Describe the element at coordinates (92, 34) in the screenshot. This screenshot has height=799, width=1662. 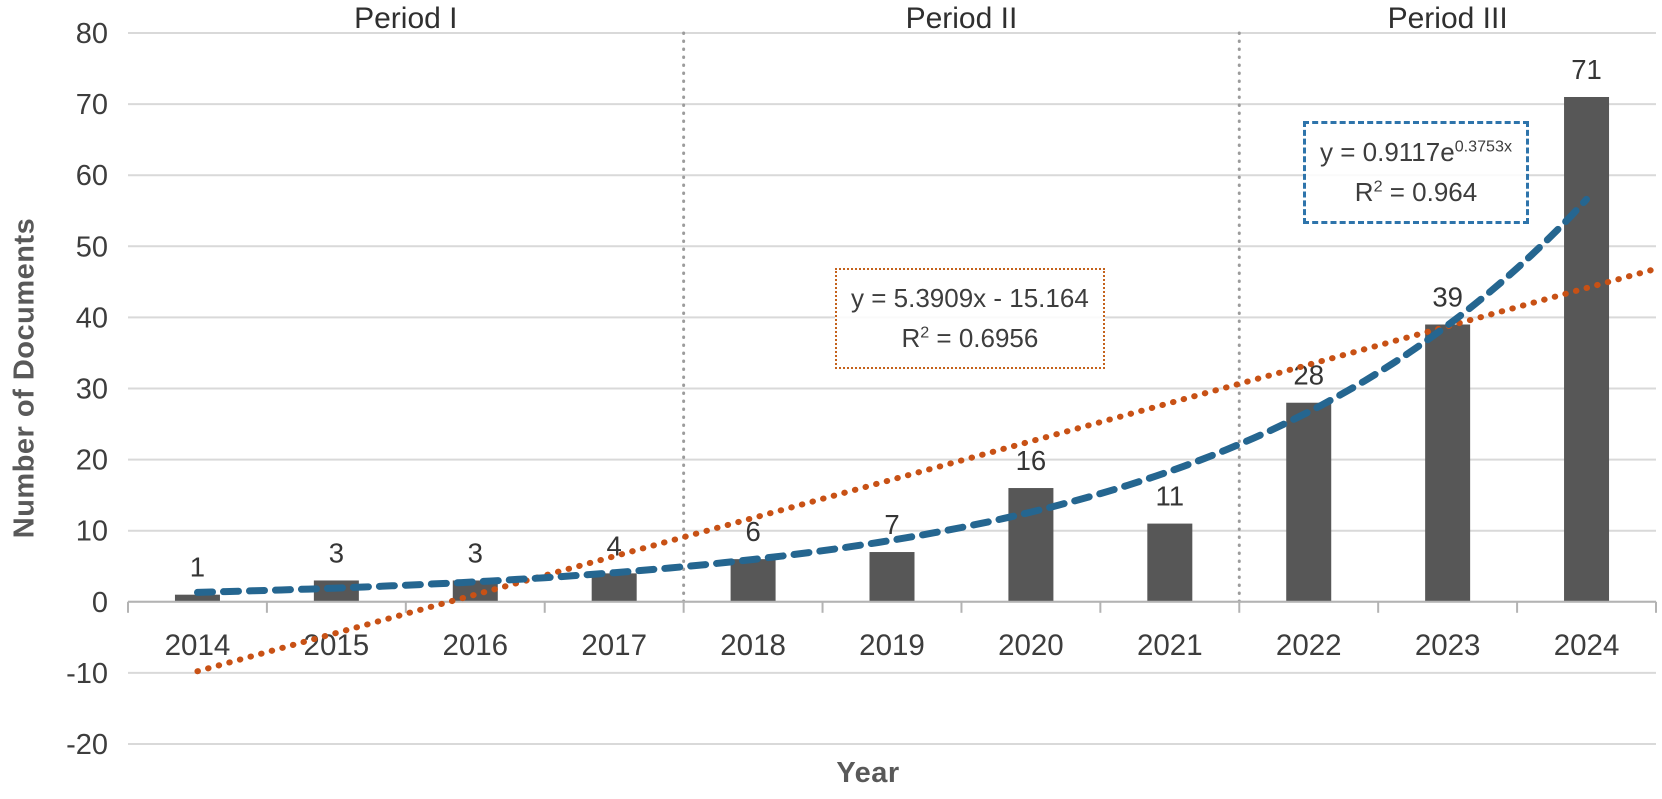
I see `y-tick-label-80: 80` at that location.